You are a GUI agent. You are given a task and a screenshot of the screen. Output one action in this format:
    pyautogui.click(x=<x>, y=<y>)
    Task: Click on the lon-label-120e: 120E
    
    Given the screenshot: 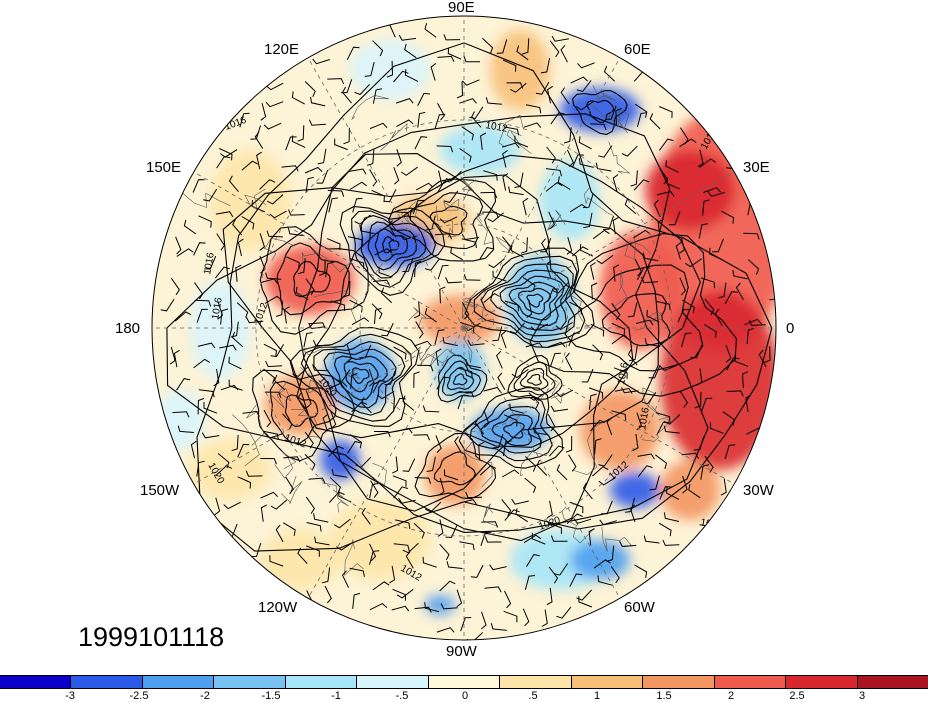 What is the action you would take?
    pyautogui.click(x=282, y=49)
    